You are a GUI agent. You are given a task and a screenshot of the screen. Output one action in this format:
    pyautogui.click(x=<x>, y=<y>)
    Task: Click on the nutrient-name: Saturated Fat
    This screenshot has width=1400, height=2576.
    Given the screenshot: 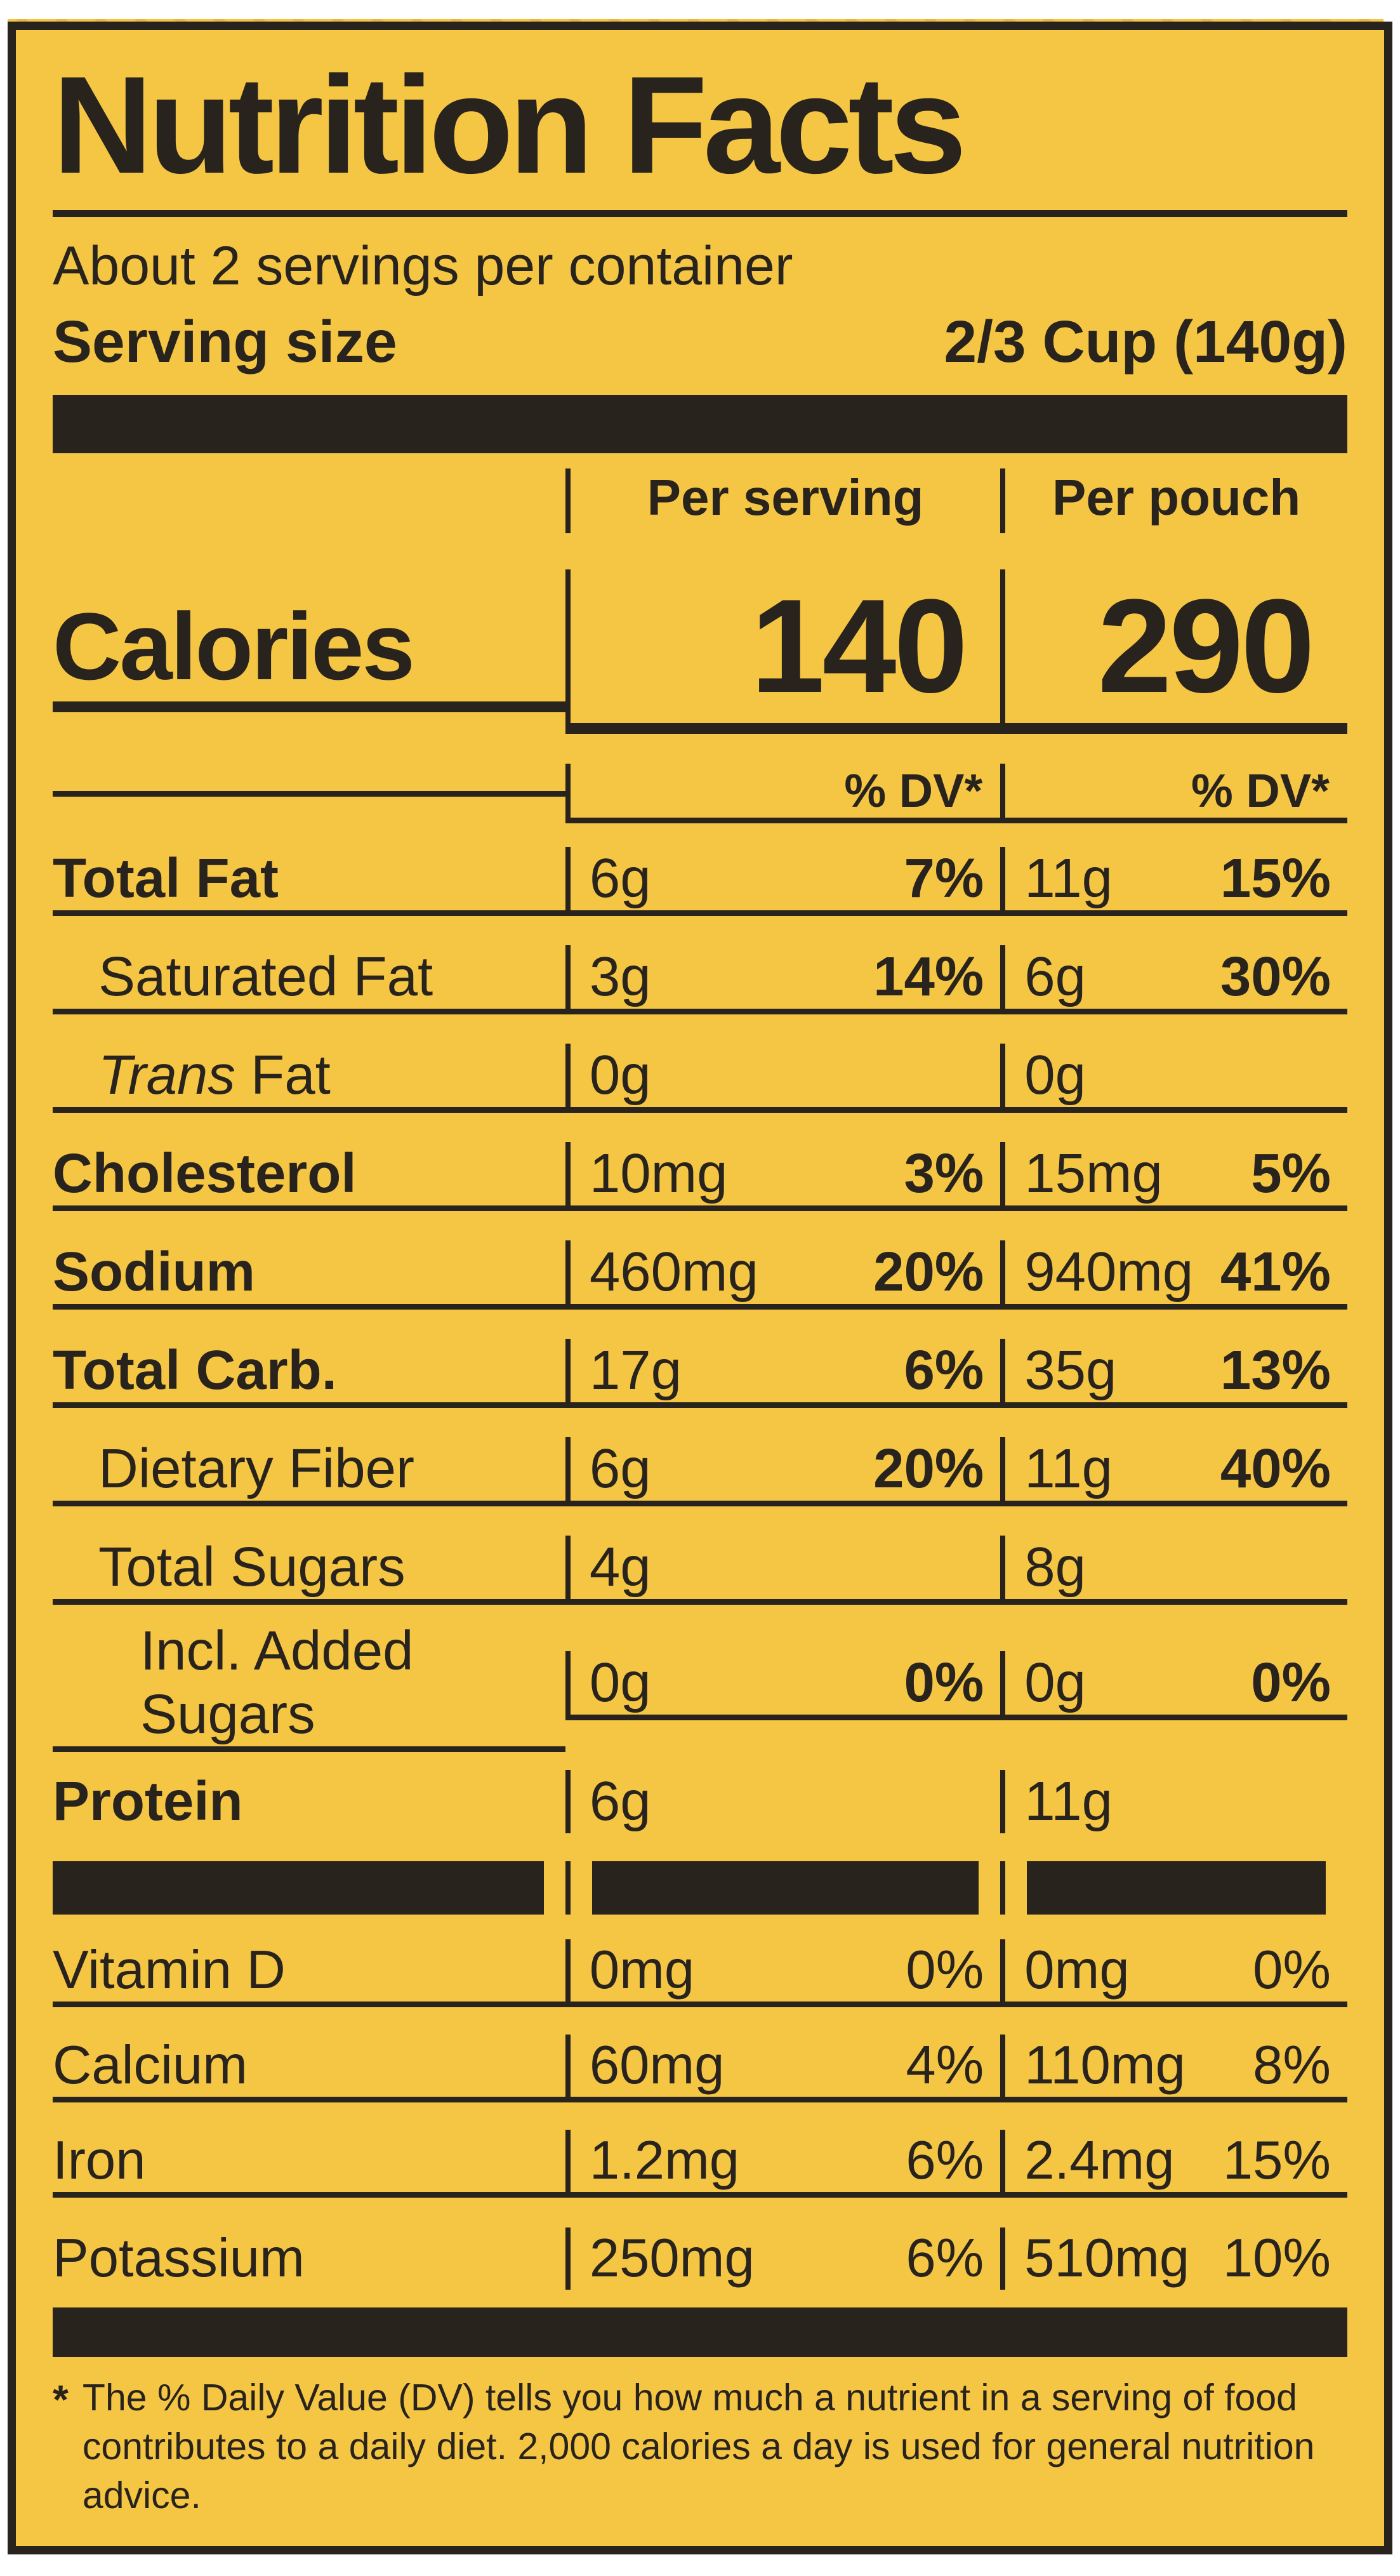 What is the action you would take?
    pyautogui.click(x=265, y=977)
    